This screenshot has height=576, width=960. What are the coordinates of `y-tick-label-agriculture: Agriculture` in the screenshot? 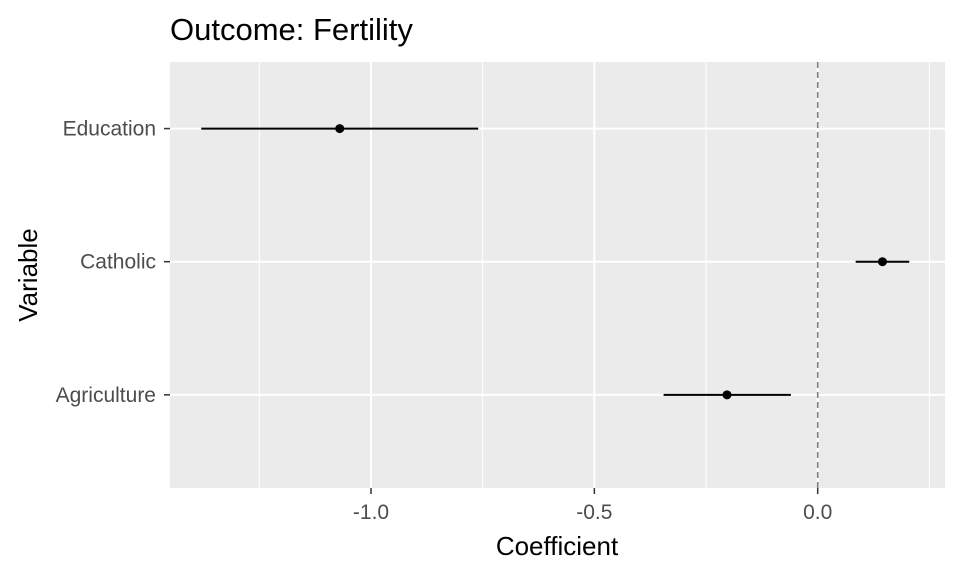 It's located at (106, 395).